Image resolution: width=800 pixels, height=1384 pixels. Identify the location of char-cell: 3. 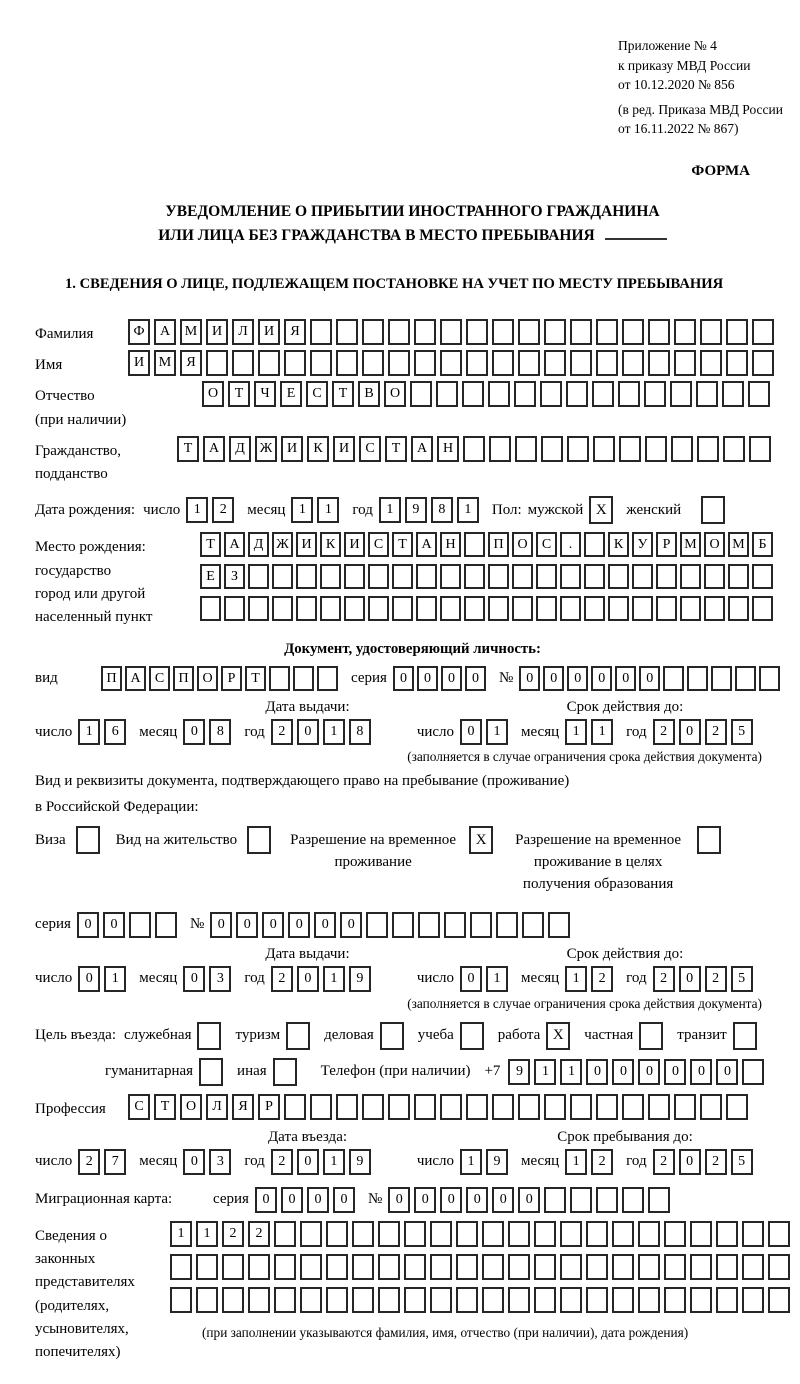
(220, 1161).